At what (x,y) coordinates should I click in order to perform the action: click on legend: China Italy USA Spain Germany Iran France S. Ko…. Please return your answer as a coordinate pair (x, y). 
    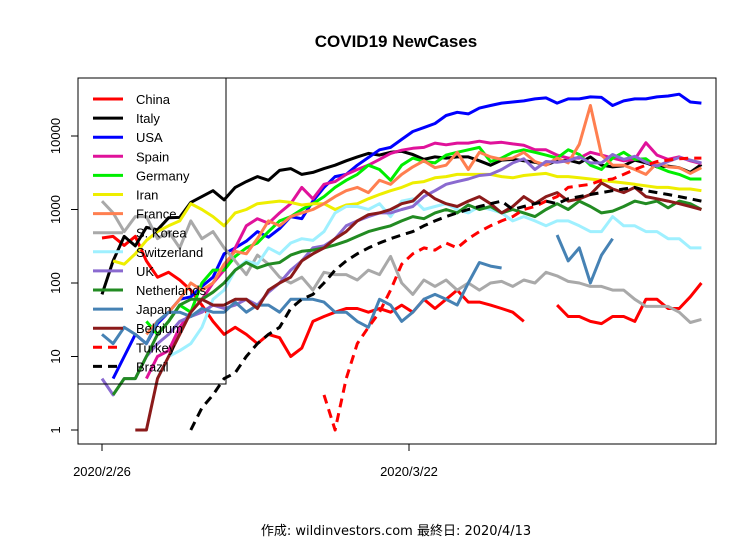
    Looking at the image, I should click on (152, 231).